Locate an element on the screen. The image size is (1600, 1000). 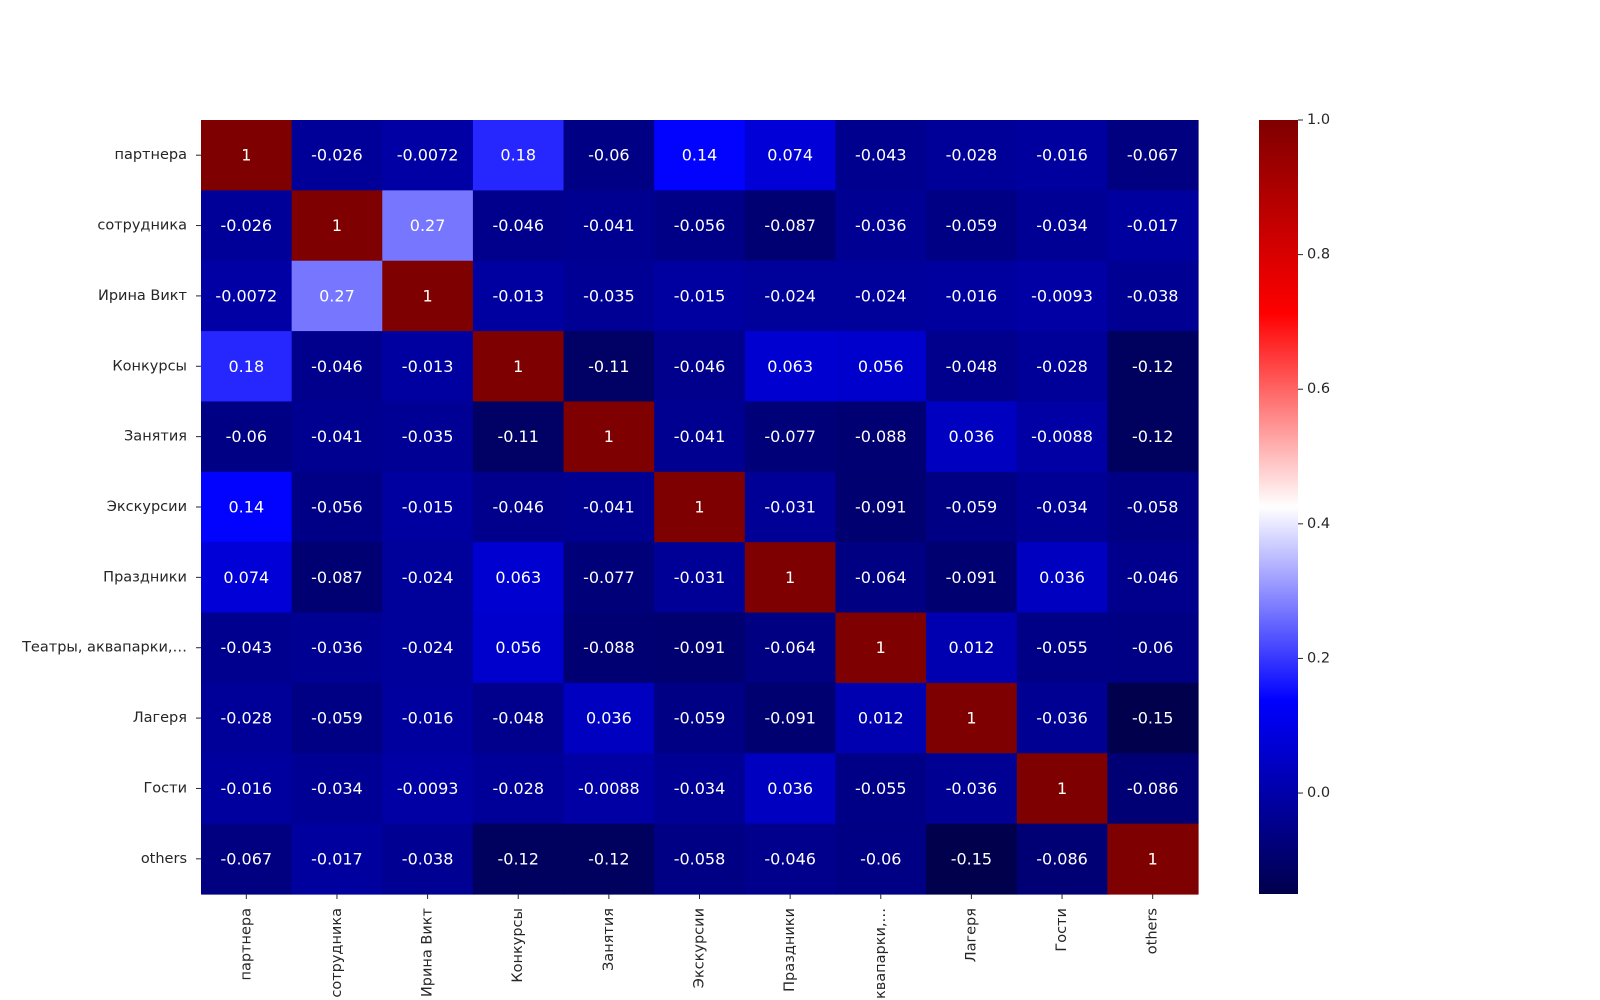
row-label: партнера is located at coordinates (150, 155).